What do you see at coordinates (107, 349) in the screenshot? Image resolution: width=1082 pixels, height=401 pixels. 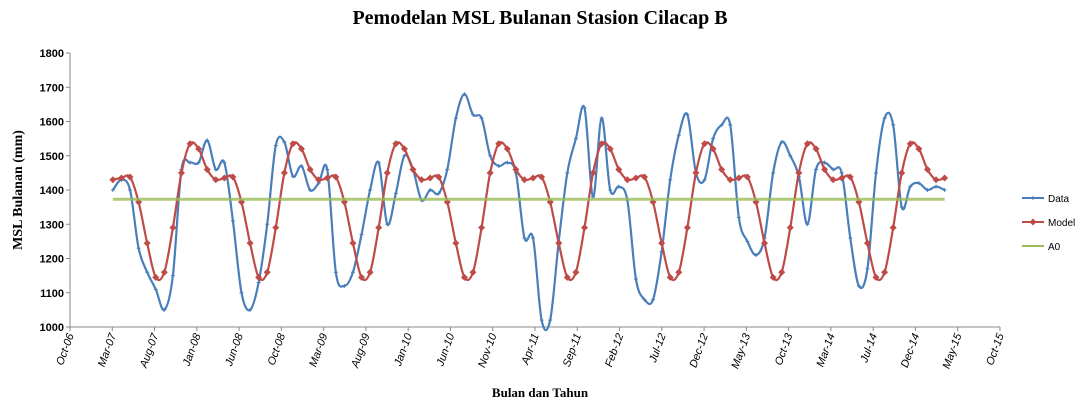 I see `x-tick-label: Mar-07` at bounding box center [107, 349].